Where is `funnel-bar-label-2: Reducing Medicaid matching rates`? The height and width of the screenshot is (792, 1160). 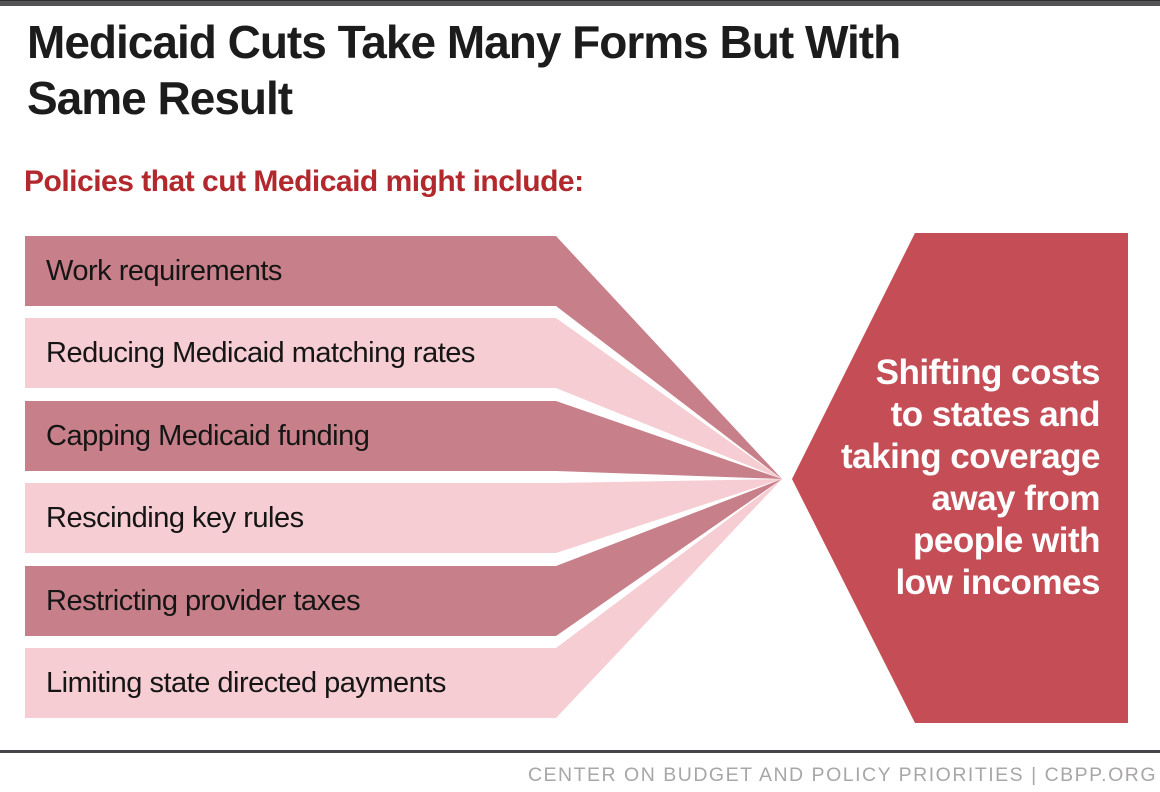
funnel-bar-label-2: Reducing Medicaid matching rates is located at coordinates (260, 352).